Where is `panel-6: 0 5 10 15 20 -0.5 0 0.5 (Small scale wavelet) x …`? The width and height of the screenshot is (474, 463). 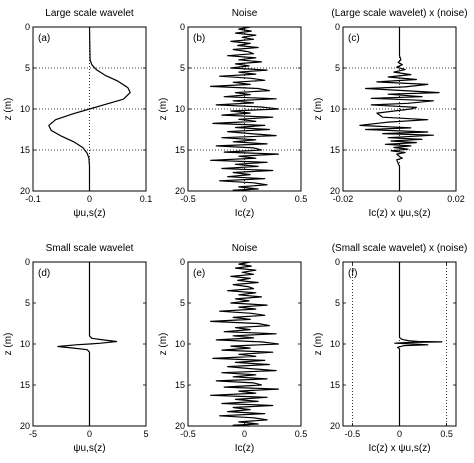
panel-6: 0 5 10 15 20 -0.5 0 0.5 (Small scale wavelet) x … is located at coordinates (390, 348).